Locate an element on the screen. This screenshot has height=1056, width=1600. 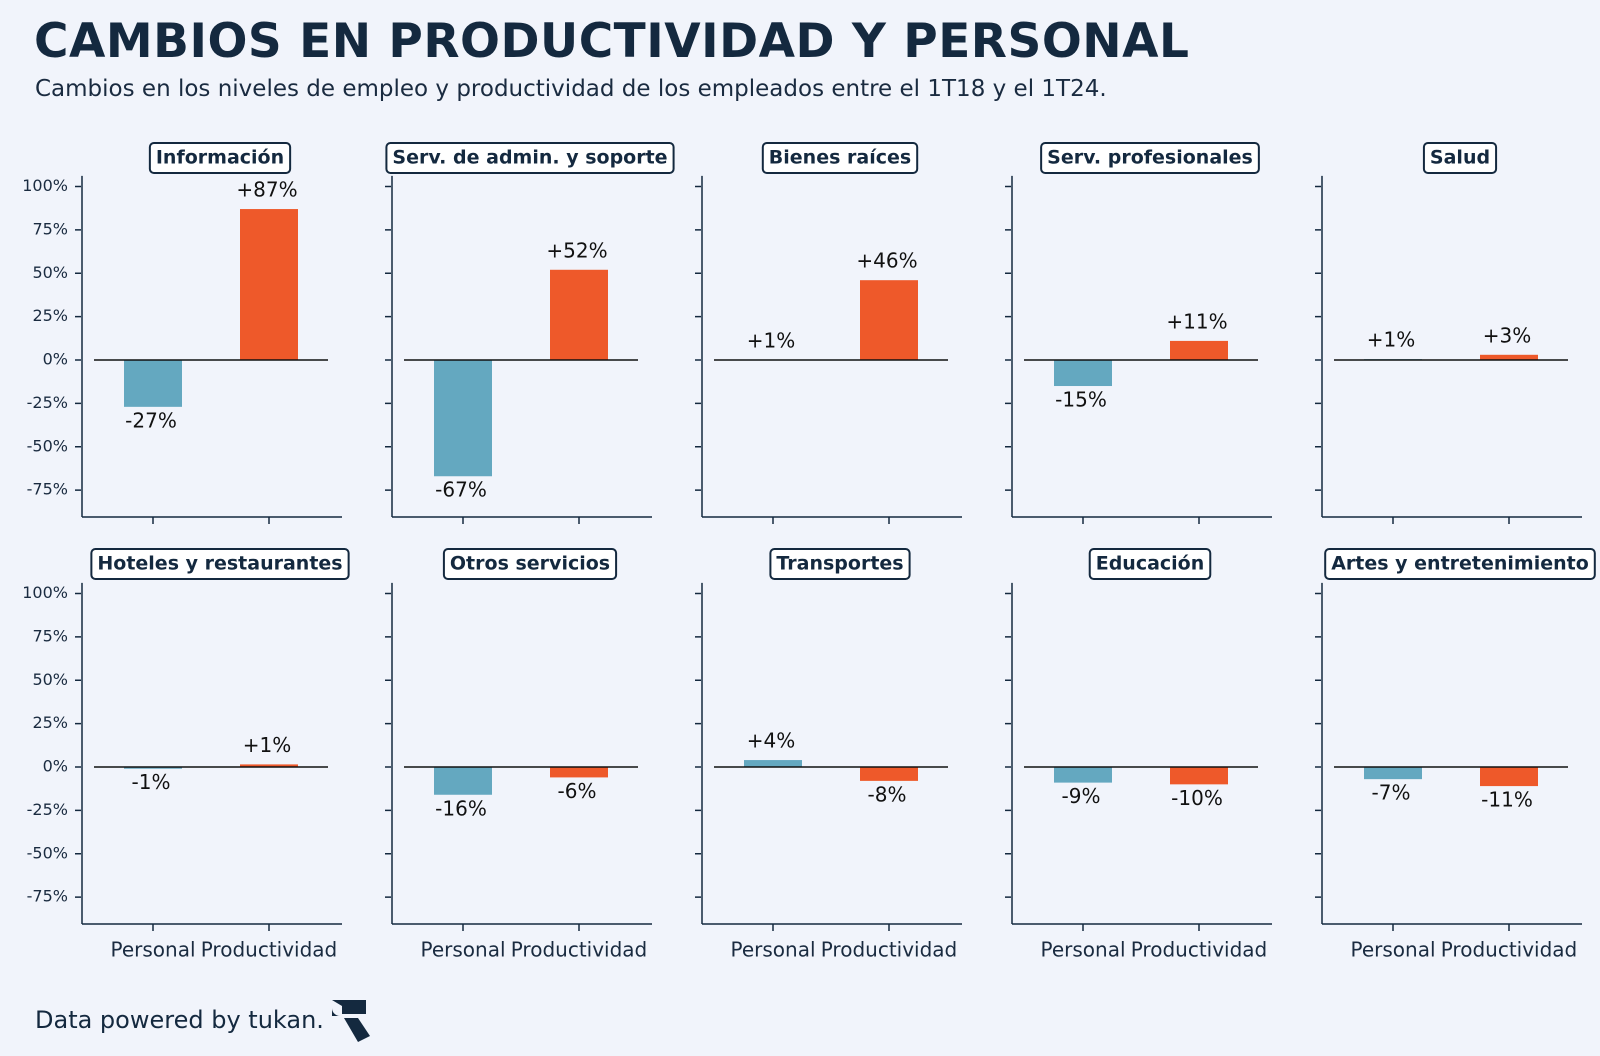
panel-title-6: Hoteles y restaurantes is located at coordinates (219, 564).